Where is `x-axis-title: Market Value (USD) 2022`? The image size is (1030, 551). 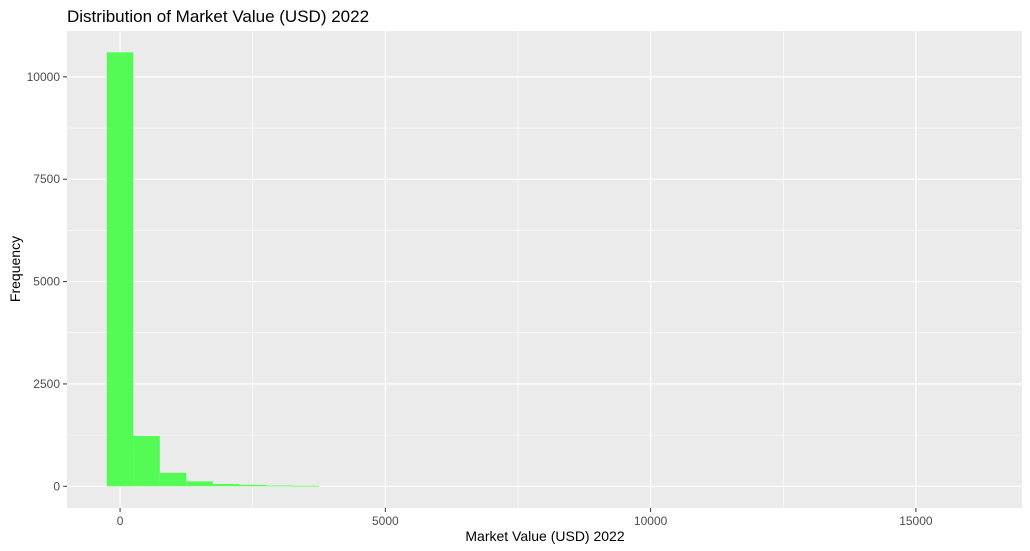
x-axis-title: Market Value (USD) 2022 is located at coordinates (544, 536).